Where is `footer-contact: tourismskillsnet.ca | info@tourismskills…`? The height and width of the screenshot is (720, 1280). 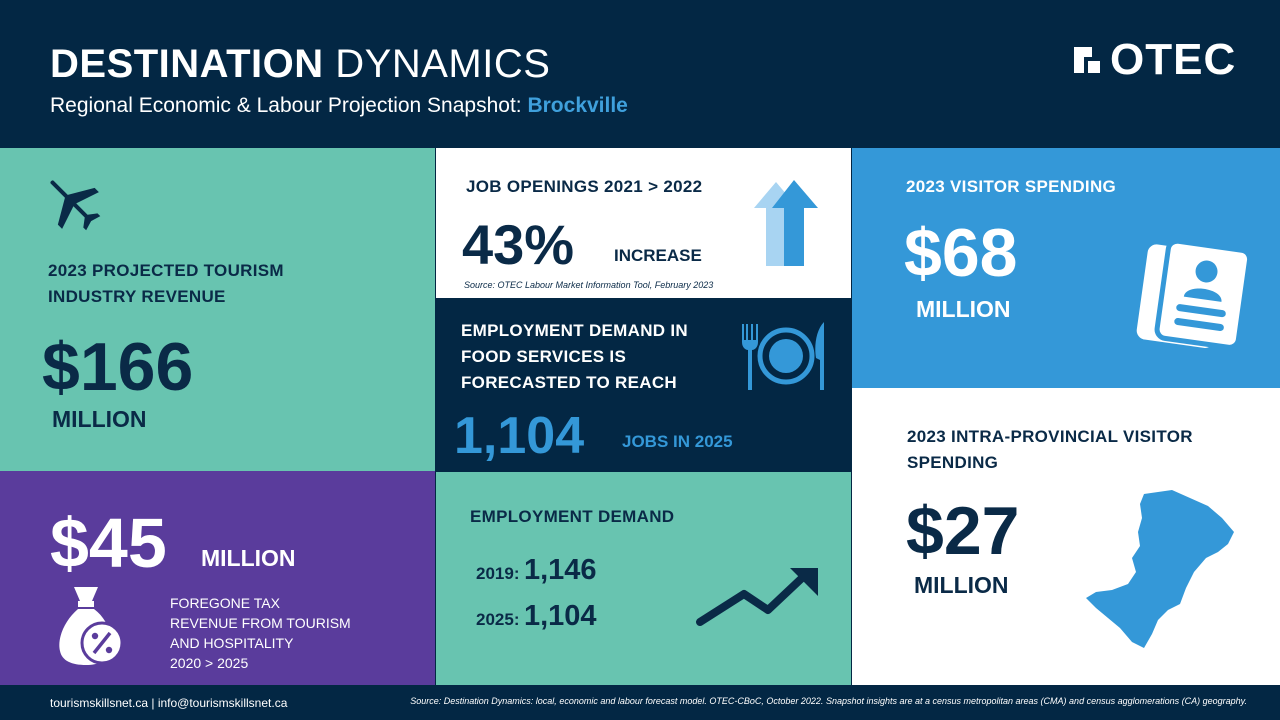 footer-contact: tourismskillsnet.ca | info@tourismskills… is located at coordinates (169, 703).